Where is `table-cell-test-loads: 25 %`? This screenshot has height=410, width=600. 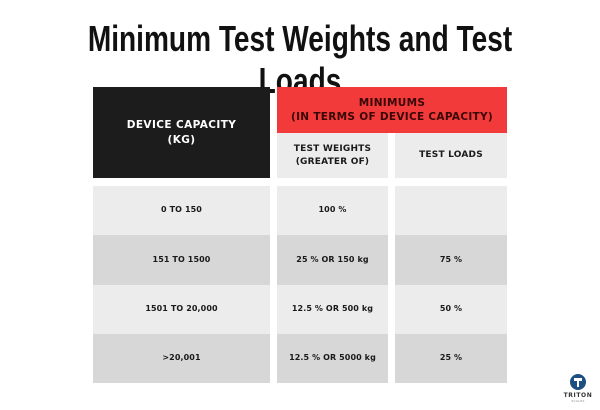
table-cell-test-loads: 25 % is located at coordinates (451, 358).